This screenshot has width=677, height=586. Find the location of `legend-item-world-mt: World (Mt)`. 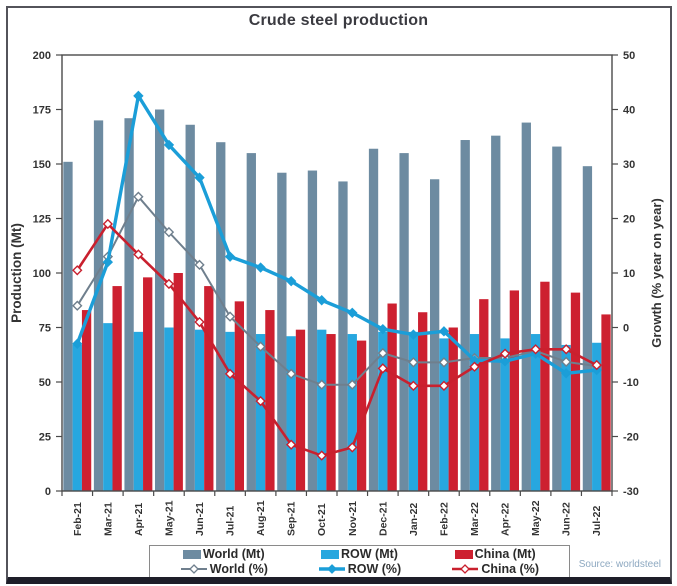

legend-item-world-mt: World (Mt) is located at coordinates (224, 554).